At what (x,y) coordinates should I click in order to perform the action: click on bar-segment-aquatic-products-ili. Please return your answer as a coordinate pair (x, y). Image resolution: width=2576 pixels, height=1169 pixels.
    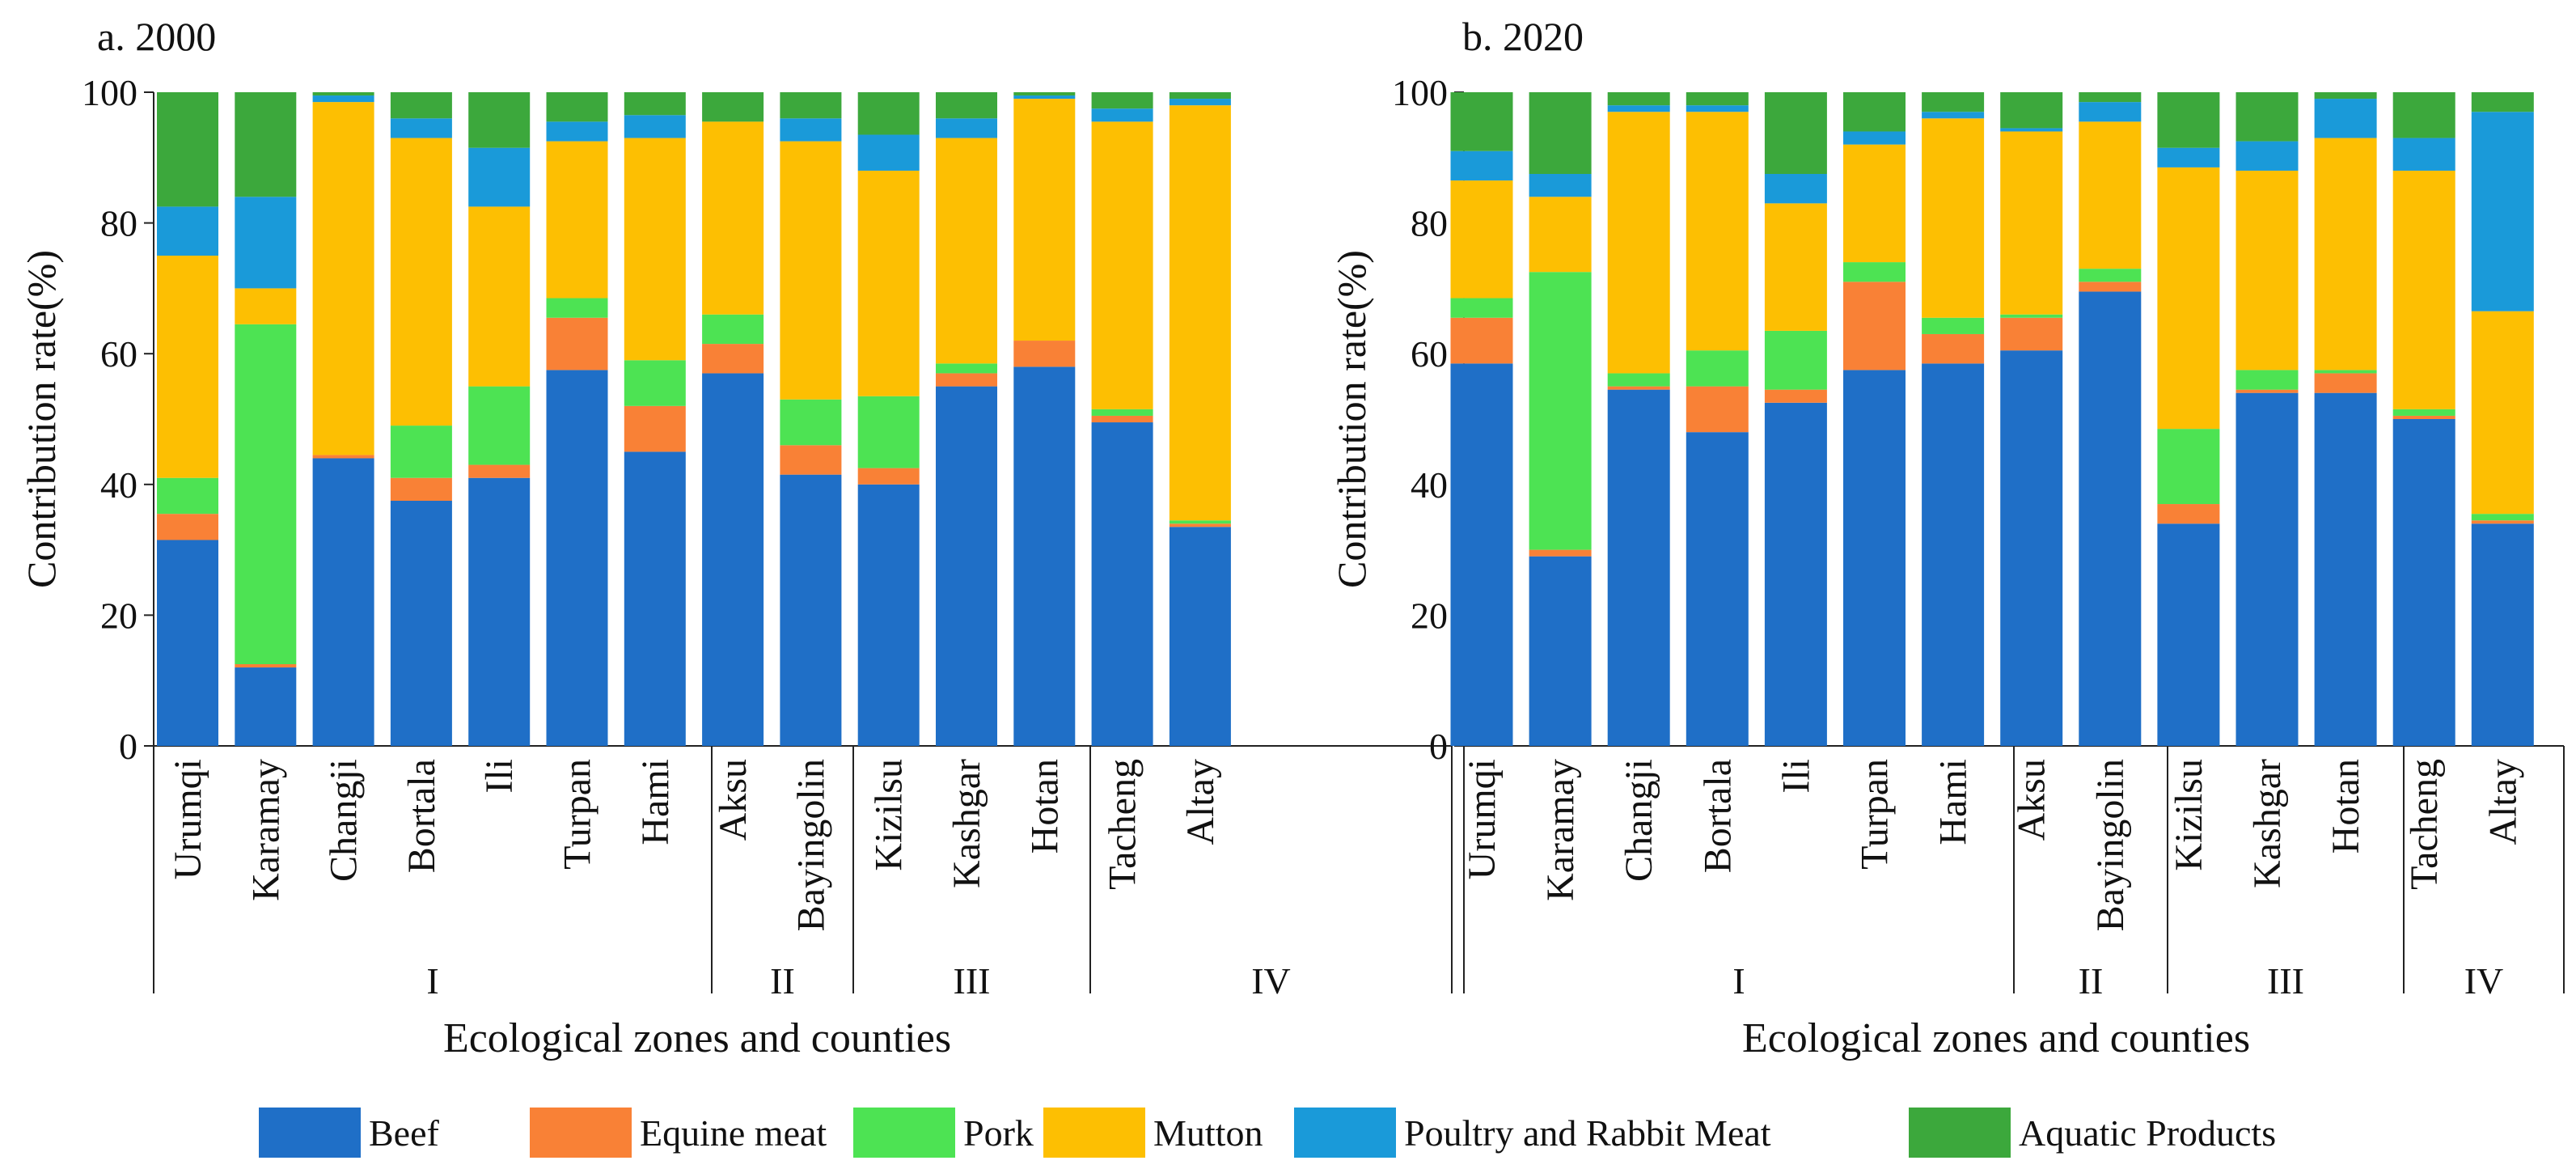
    Looking at the image, I should click on (500, 120).